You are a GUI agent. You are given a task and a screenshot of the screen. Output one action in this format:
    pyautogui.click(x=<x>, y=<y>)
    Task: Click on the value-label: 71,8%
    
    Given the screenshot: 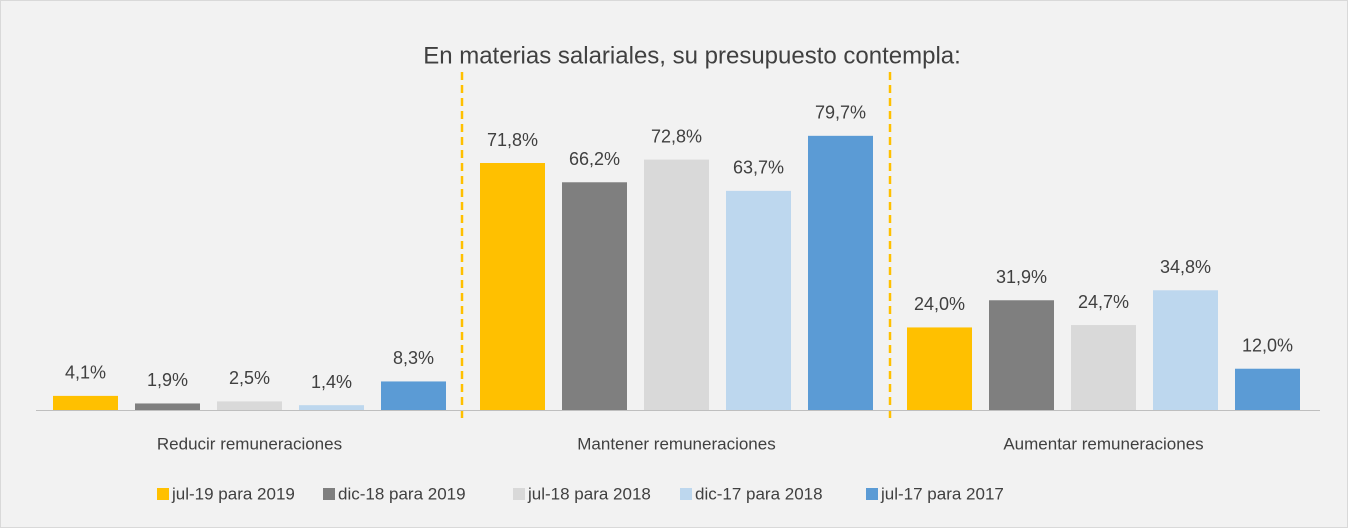 What is the action you would take?
    pyautogui.click(x=512, y=140)
    